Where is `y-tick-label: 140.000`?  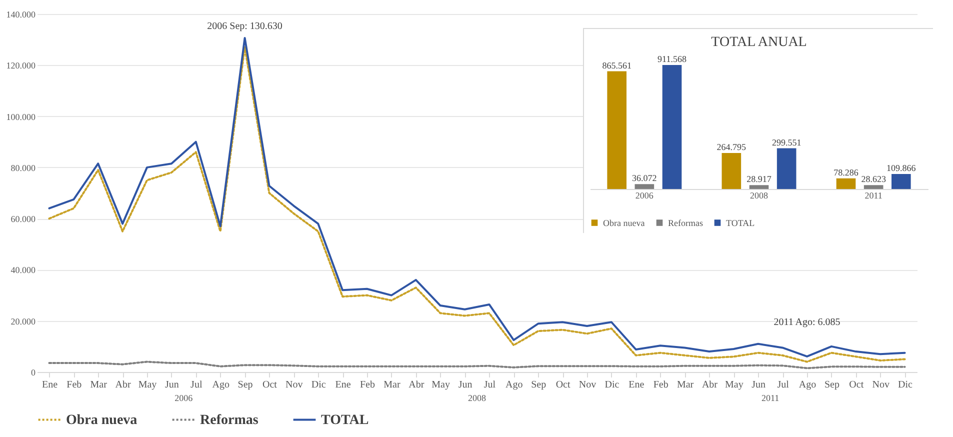
y-tick-label: 140.000 is located at coordinates (21, 15).